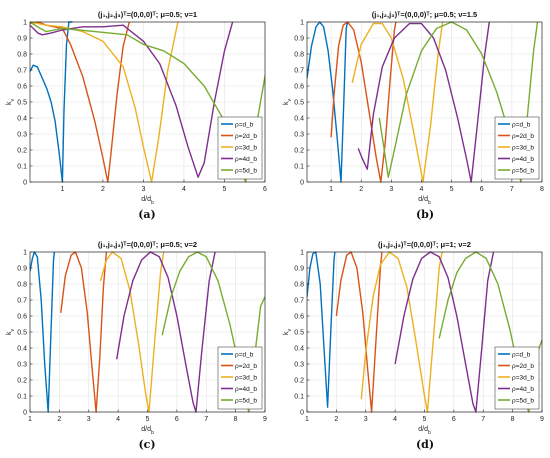 This screenshot has width=550, height=458. What do you see at coordinates (425, 444) in the screenshot?
I see `panel-caption: (d)` at bounding box center [425, 444].